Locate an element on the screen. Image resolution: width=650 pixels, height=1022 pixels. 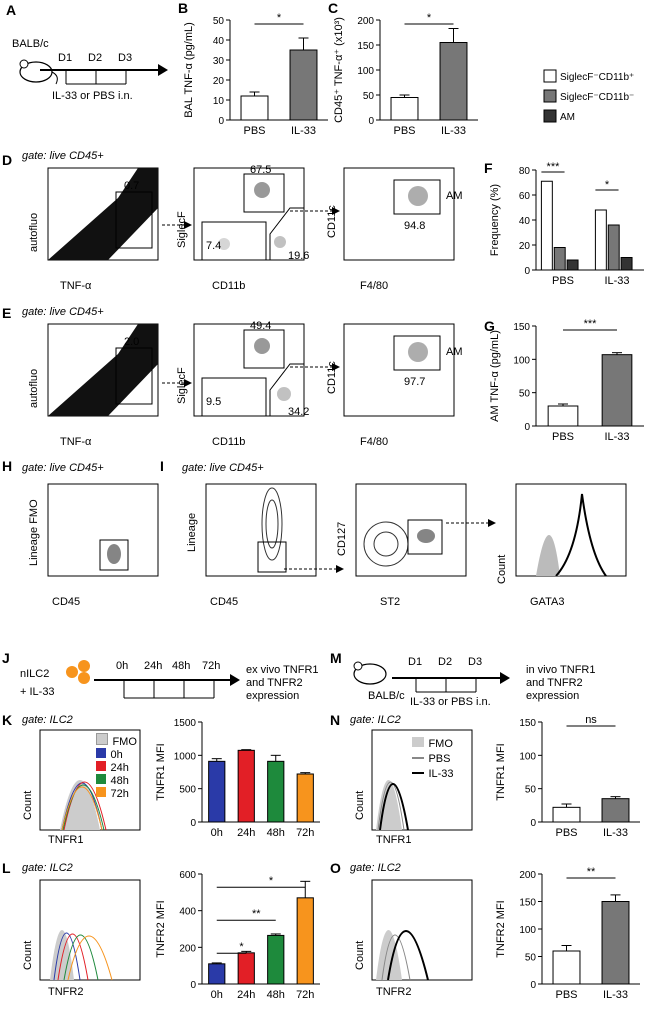
y-tick-label: 30 is located at coordinates (219, 61).